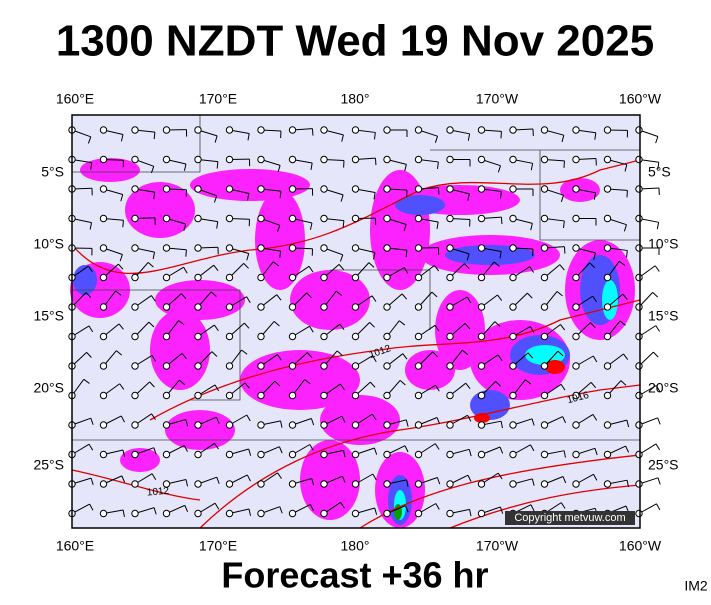 Image resolution: width=711 pixels, height=605 pixels. What do you see at coordinates (569, 518) in the screenshot?
I see `copyright: Copyright metvuw.com` at bounding box center [569, 518].